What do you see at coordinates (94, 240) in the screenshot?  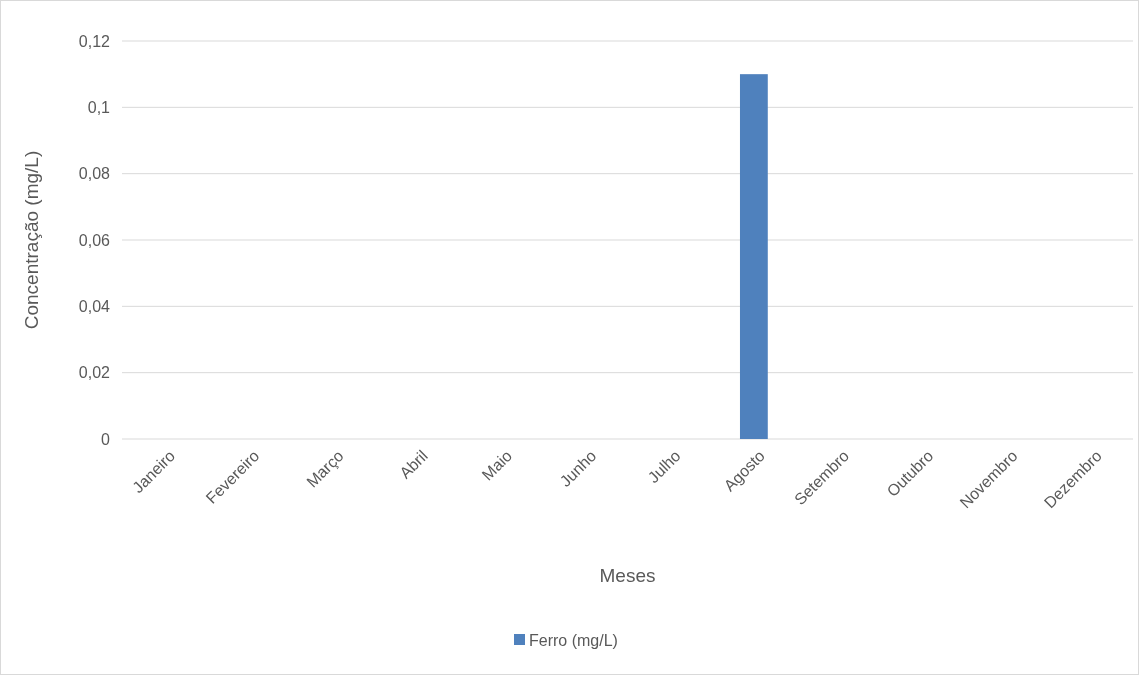 I see `y-tick-label: 0,06` at bounding box center [94, 240].